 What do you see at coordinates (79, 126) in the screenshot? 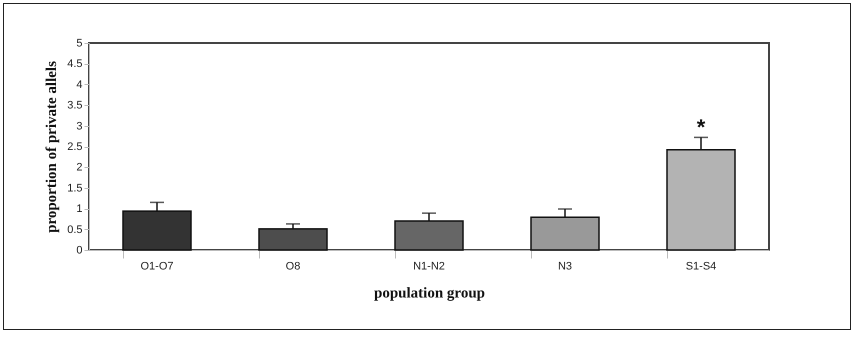
I see `y-tick-label: 3` at bounding box center [79, 126].